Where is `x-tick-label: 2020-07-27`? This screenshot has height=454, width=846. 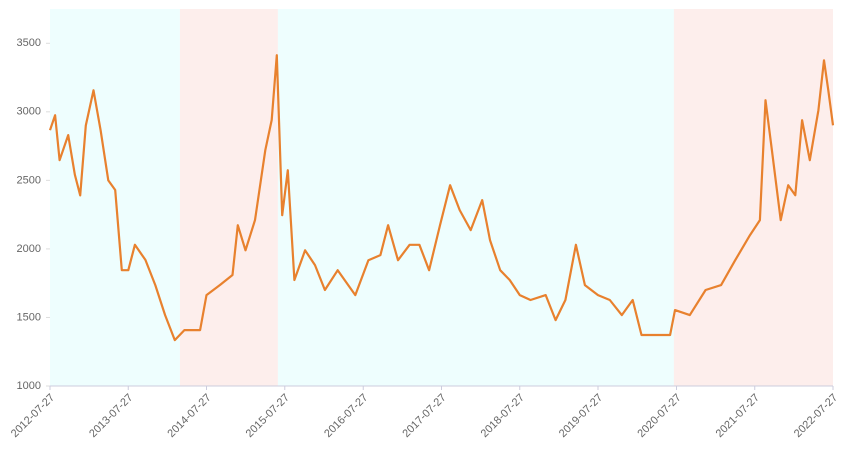
x-tick-label: 2020-07-27 is located at coordinates (659, 416).